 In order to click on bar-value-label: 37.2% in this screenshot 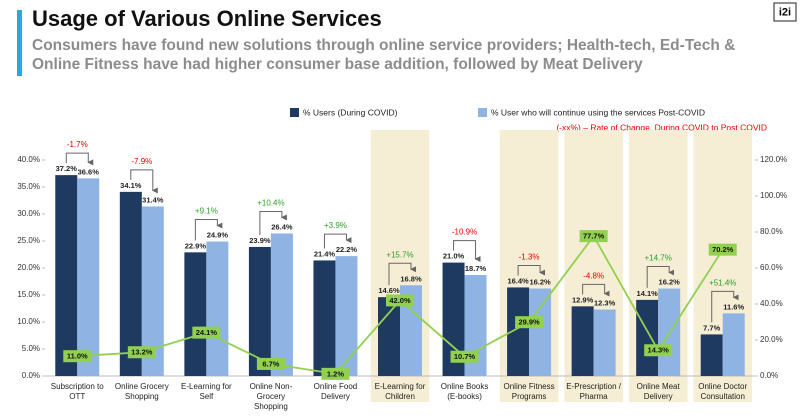, I will do `click(67, 168)`.